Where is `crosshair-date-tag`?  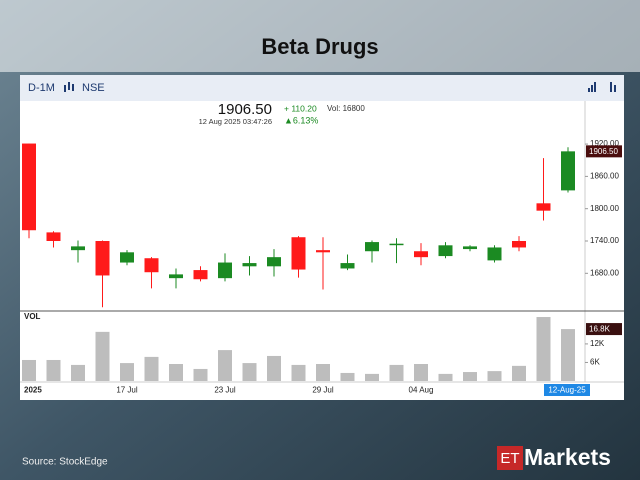
crosshair-date-tag is located at coordinates (567, 390).